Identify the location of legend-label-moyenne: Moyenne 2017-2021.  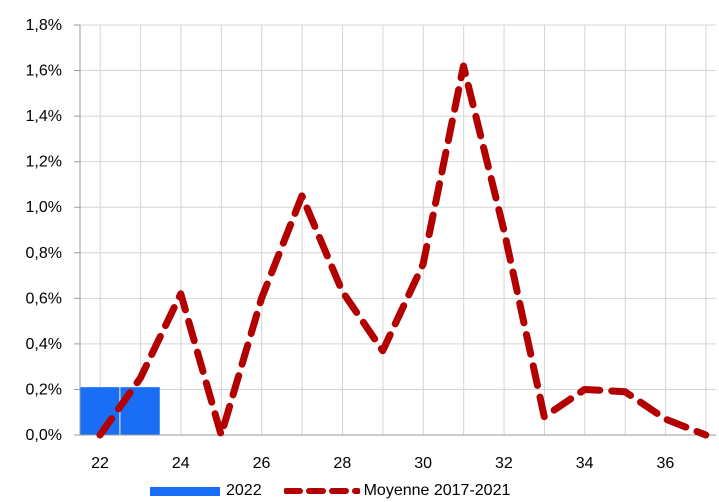
(437, 491).